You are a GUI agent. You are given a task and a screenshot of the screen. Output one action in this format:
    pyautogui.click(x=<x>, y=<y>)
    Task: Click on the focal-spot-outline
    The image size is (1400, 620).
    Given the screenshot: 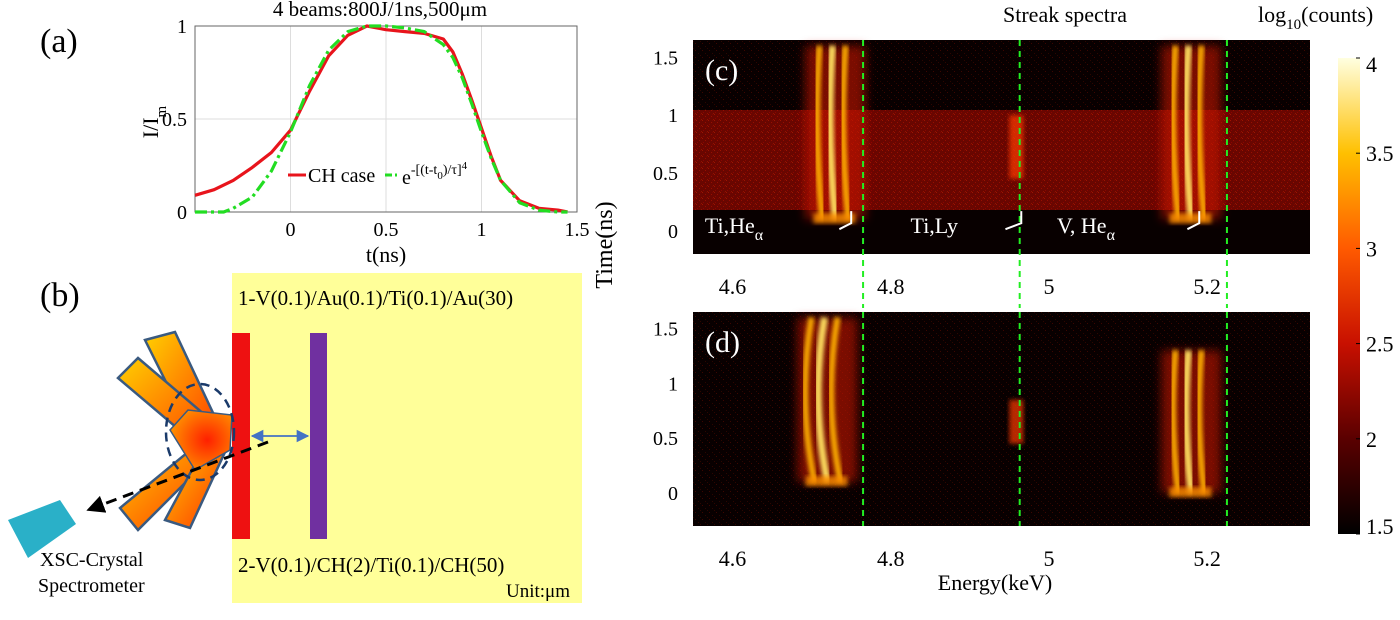 What is the action you would take?
    pyautogui.click(x=200, y=432)
    